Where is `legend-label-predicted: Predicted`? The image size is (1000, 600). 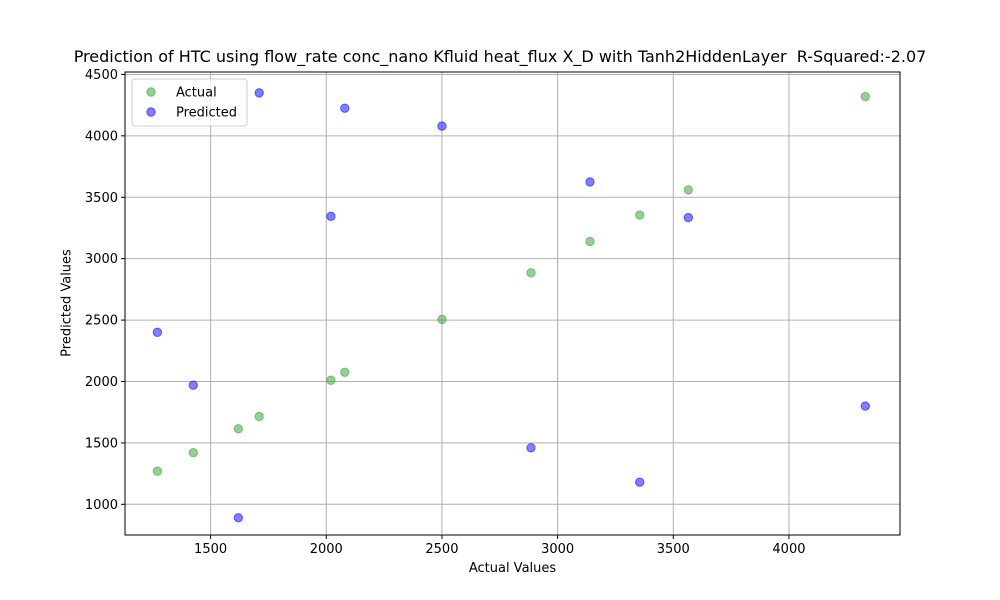 legend-label-predicted: Predicted is located at coordinates (206, 113).